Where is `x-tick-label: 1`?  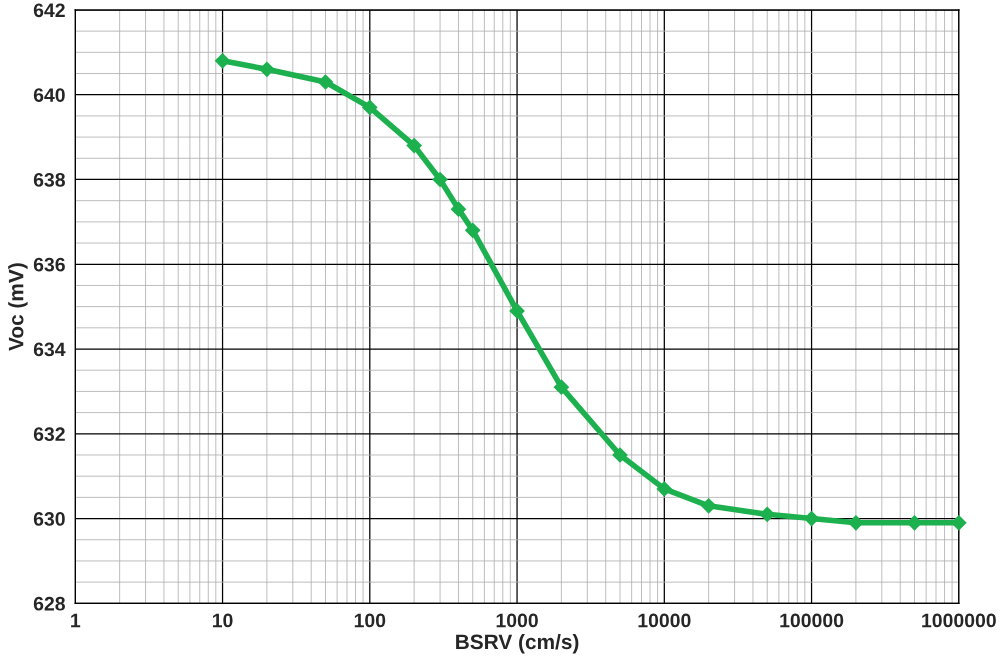 x-tick-label: 1 is located at coordinates (76, 620).